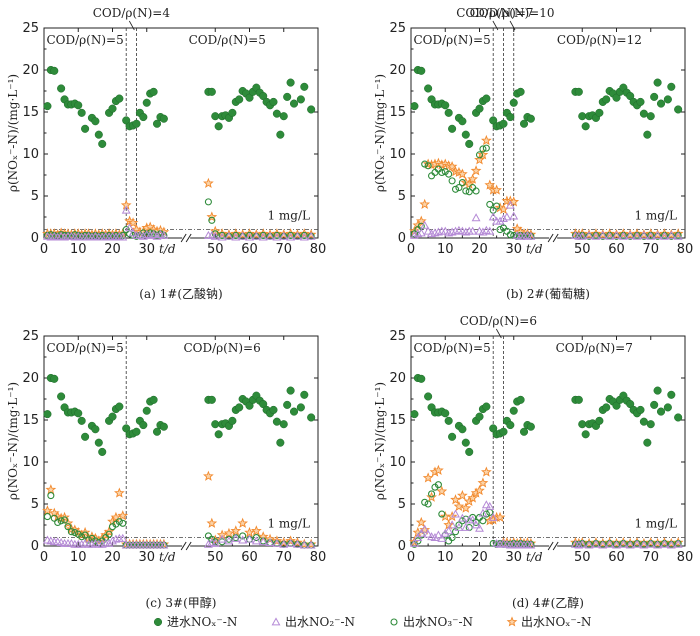 The height and width of the screenshot is (636, 700). I want to click on phase-label: COD/ρ(N)=12, so click(599, 40).